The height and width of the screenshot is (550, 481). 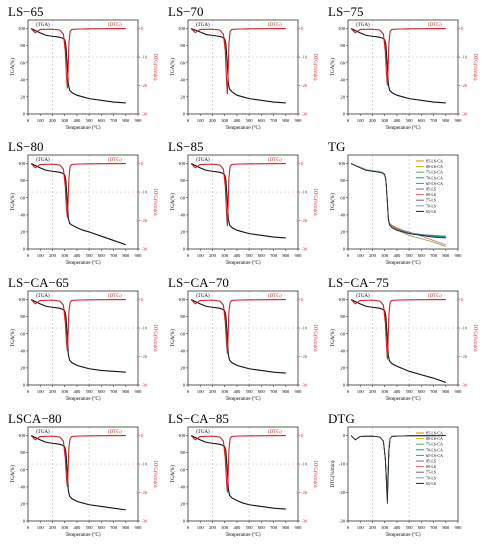 I want to click on y2-tick-label: -10, so click(x=304, y=328).